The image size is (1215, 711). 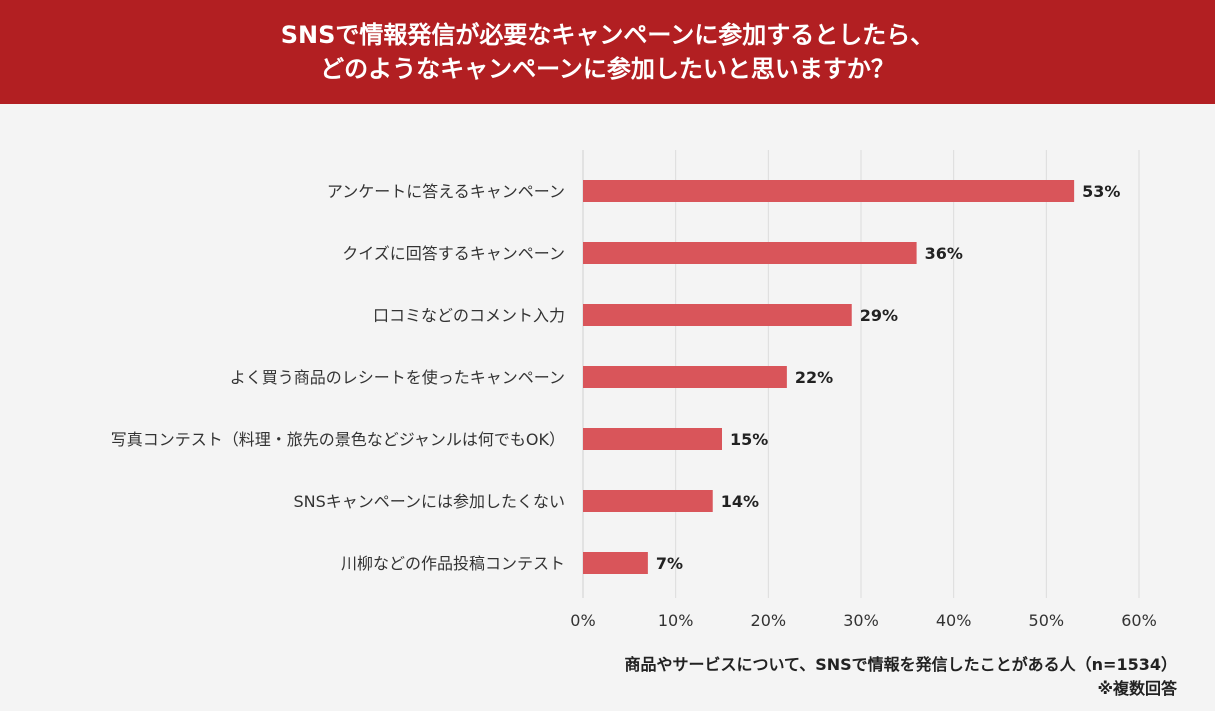 I want to click on x-tick-label: 30%, so click(x=861, y=620).